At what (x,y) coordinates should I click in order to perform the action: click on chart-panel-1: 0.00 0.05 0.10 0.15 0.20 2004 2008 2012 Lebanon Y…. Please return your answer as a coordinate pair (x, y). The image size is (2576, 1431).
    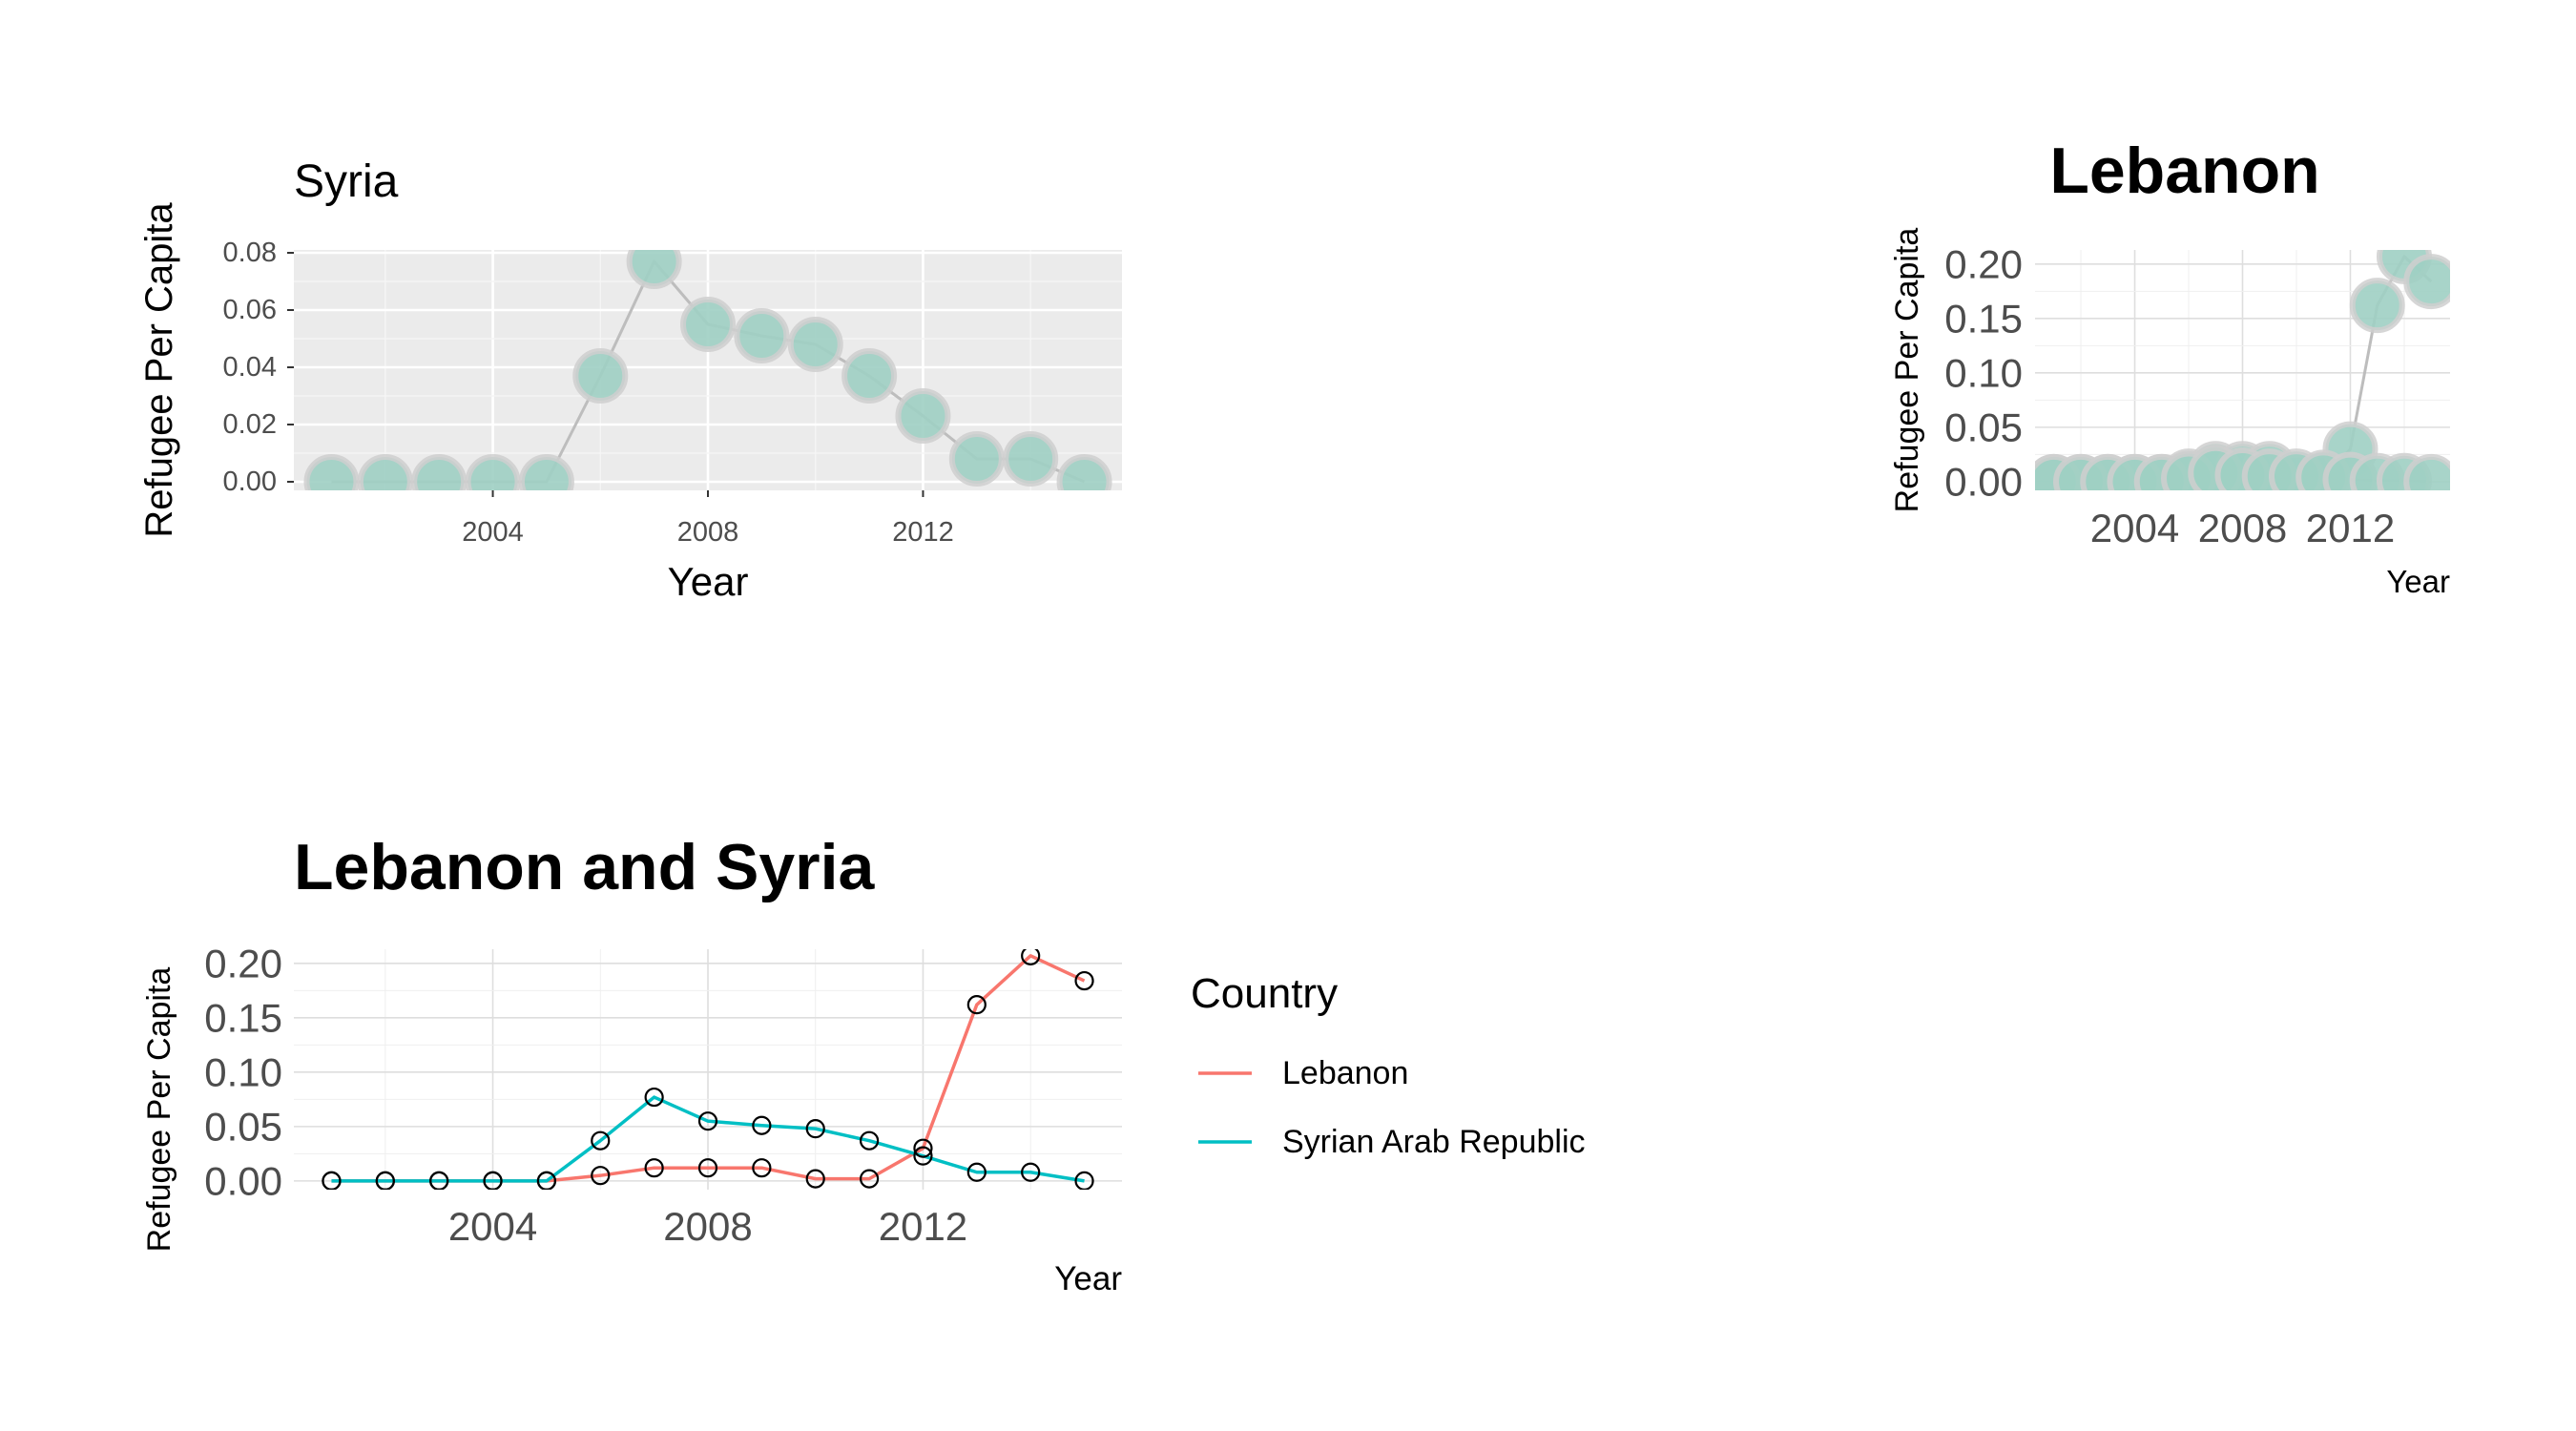
    Looking at the image, I should click on (2169, 367).